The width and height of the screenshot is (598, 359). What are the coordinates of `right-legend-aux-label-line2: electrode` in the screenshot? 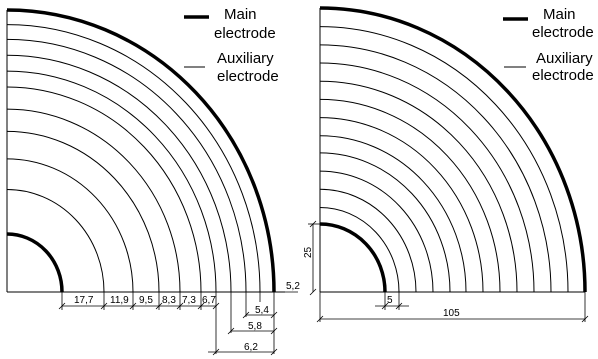 It's located at (563, 75).